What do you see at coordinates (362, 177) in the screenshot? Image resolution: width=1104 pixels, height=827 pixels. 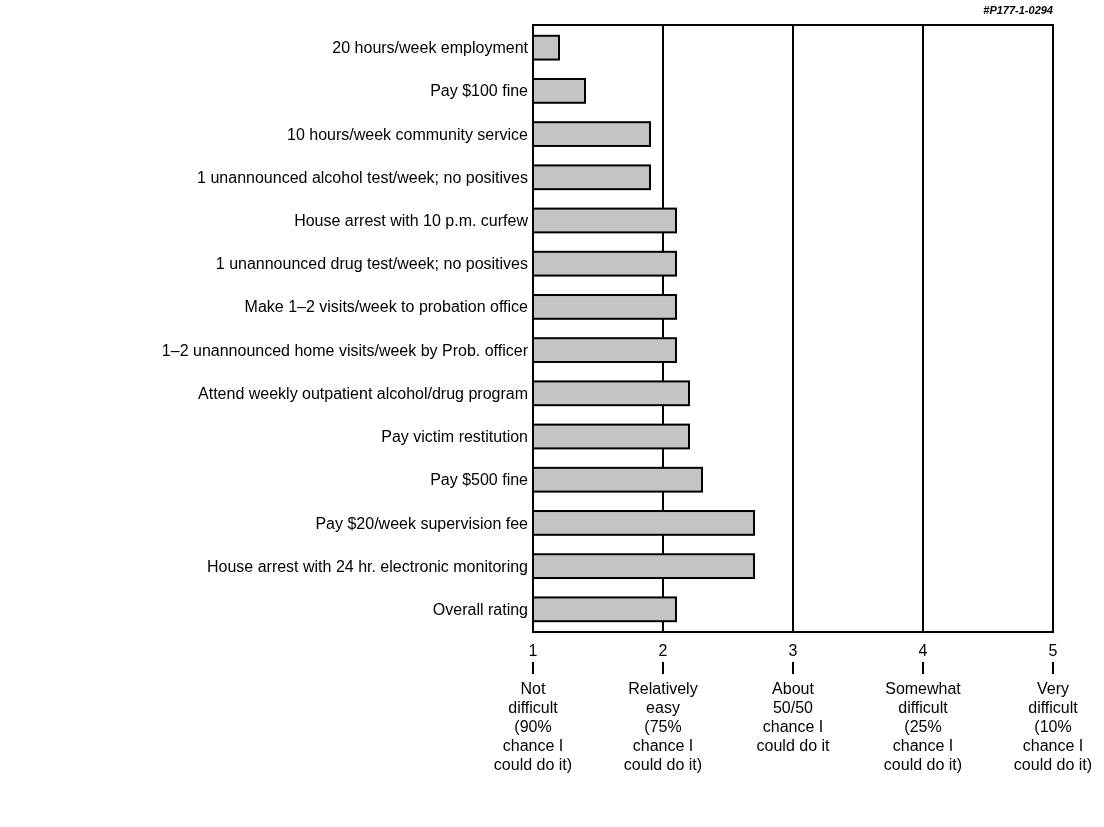 I see `y-tick-label: 1 unannounced alcohol test/week; no positives` at bounding box center [362, 177].